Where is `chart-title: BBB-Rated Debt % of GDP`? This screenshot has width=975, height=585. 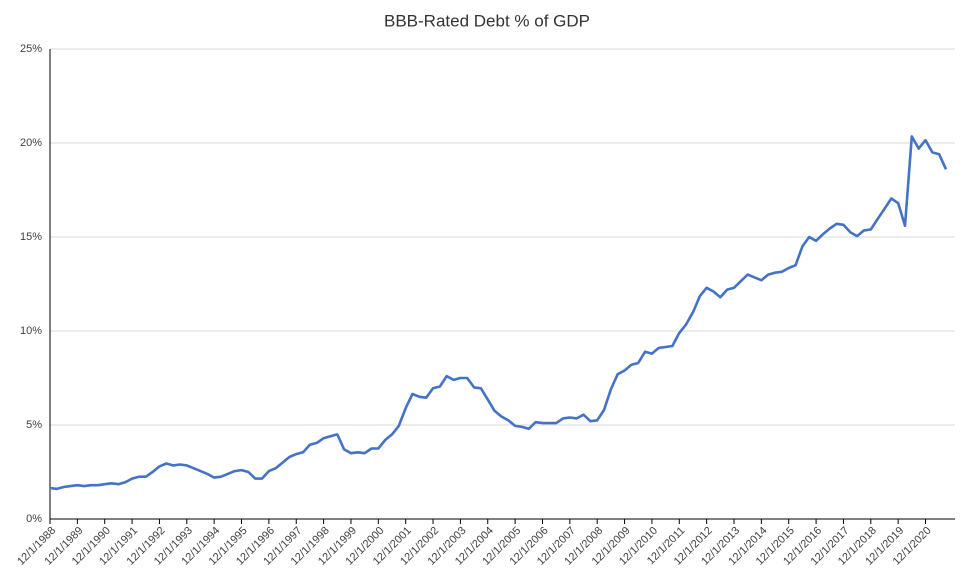 chart-title: BBB-Rated Debt % of GDP is located at coordinates (487, 20).